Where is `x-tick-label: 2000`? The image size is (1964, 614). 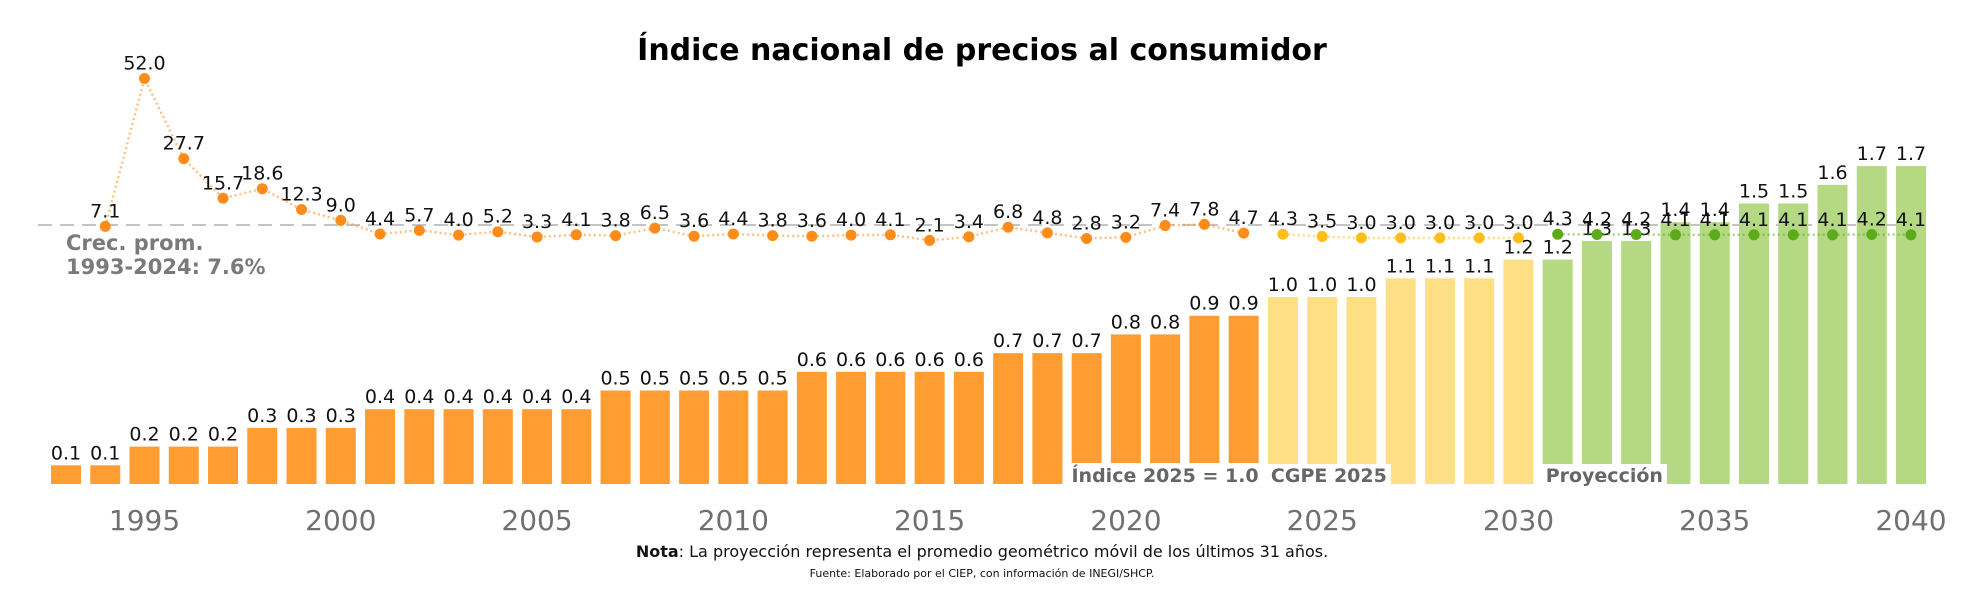
x-tick-label: 2000 is located at coordinates (340, 520).